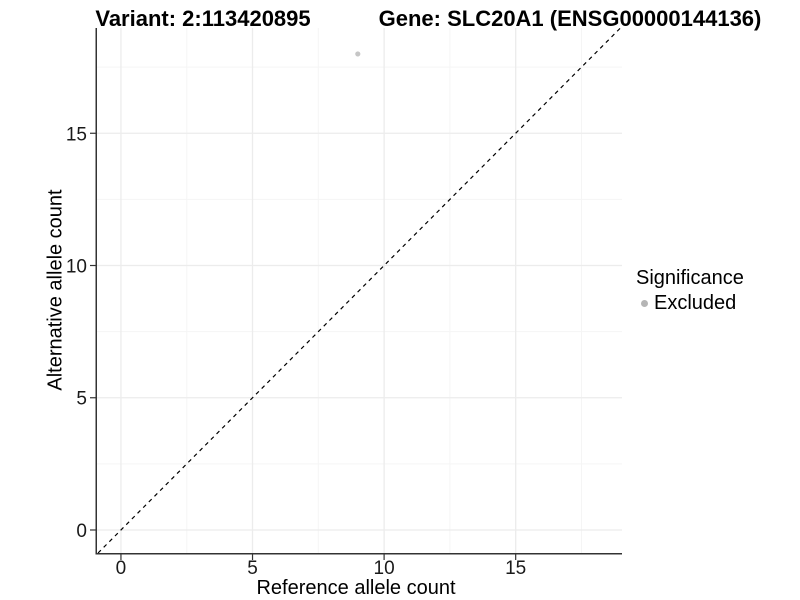 The image size is (800, 600). What do you see at coordinates (203, 18) in the screenshot?
I see `variant-title: Variant: 2:113420895` at bounding box center [203, 18].